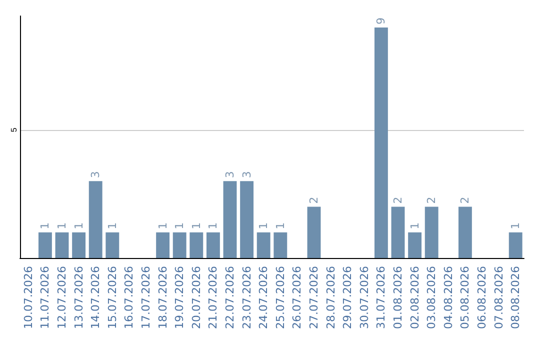 The width and height of the screenshot is (540, 340). I want to click on x-tick-label: 25.07.2026, so click(280, 298).